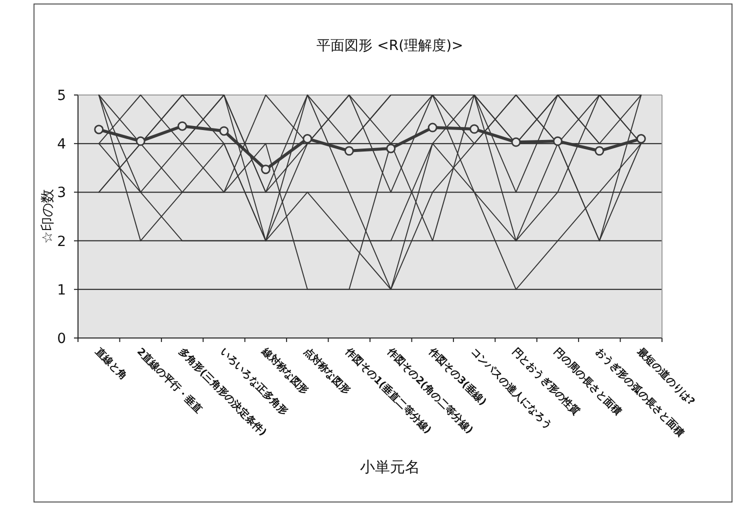 This screenshot has height=507, width=736. I want to click on x-tick-label: 直線と角, so click(111, 363).